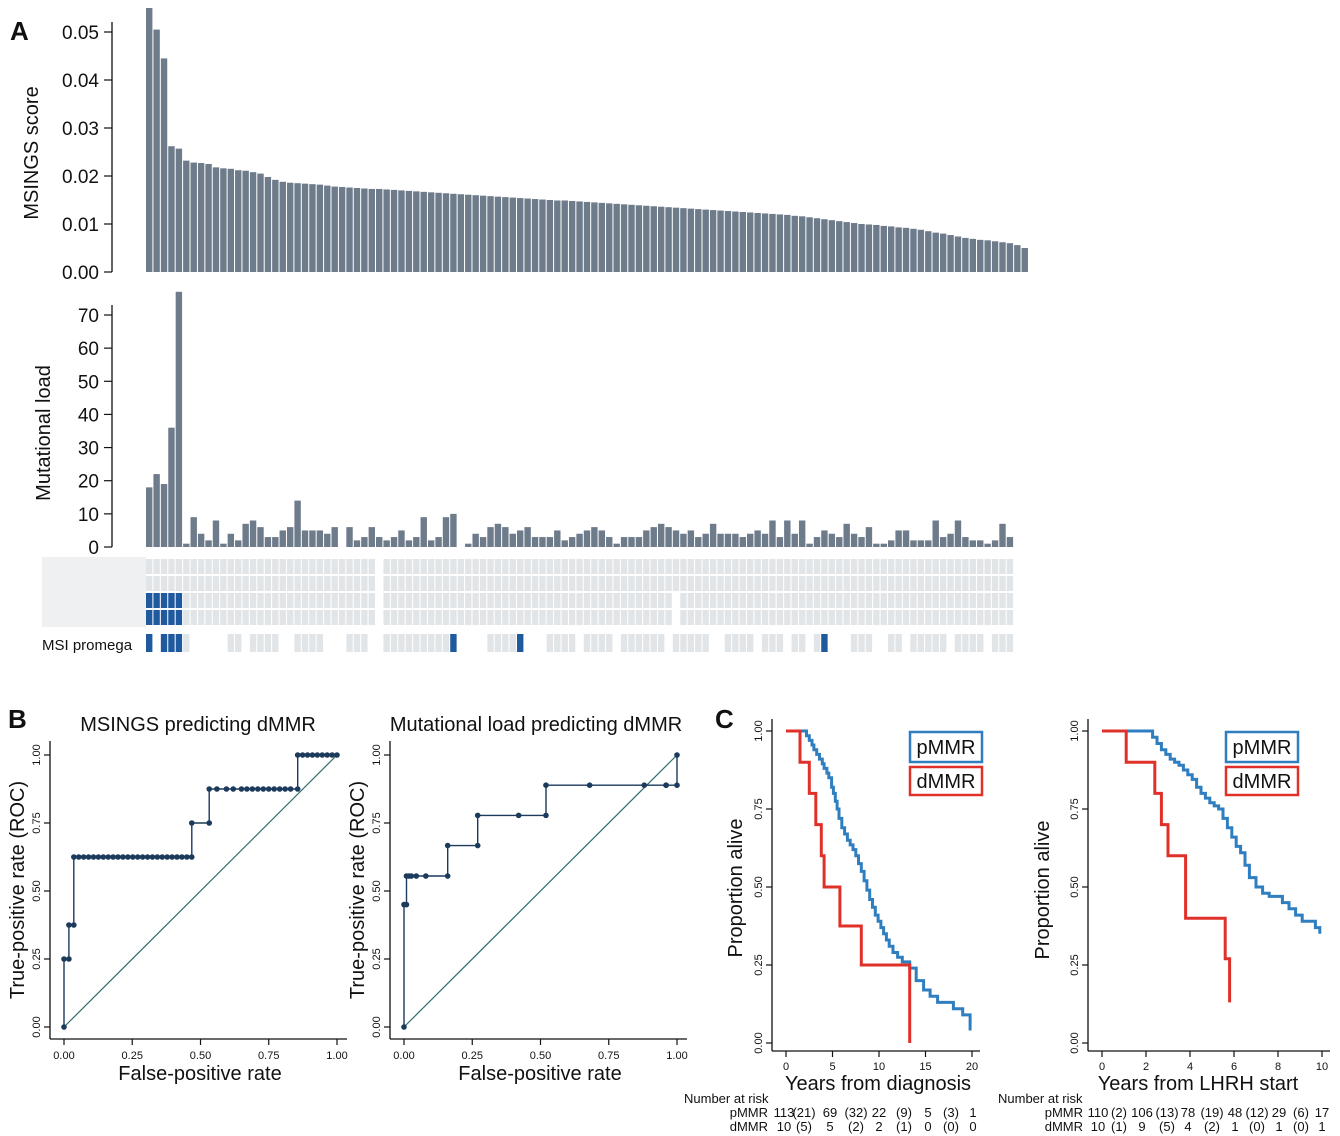 This screenshot has width=1340, height=1136. What do you see at coordinates (972, 1067) in the screenshot?
I see `x-tick-label: 20` at bounding box center [972, 1067].